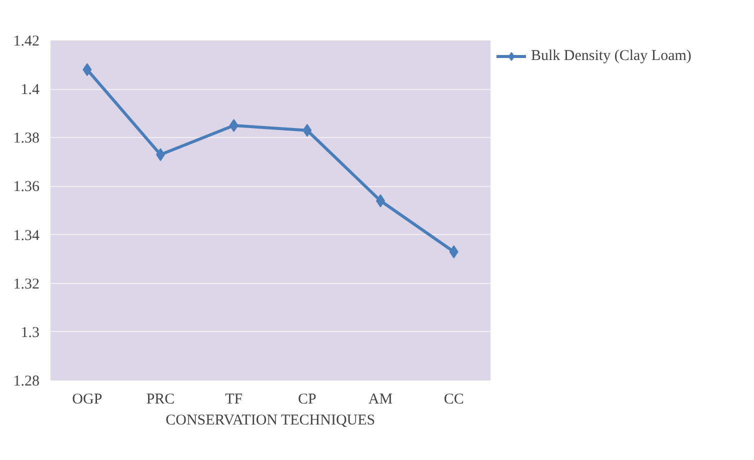  Describe the element at coordinates (380, 400) in the screenshot. I see `x-tick-label: AM` at that location.